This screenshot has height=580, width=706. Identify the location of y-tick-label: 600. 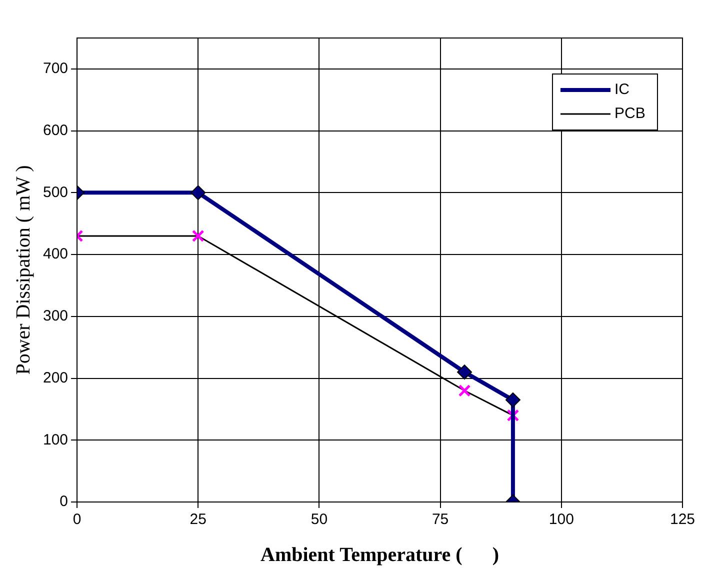
(55, 130).